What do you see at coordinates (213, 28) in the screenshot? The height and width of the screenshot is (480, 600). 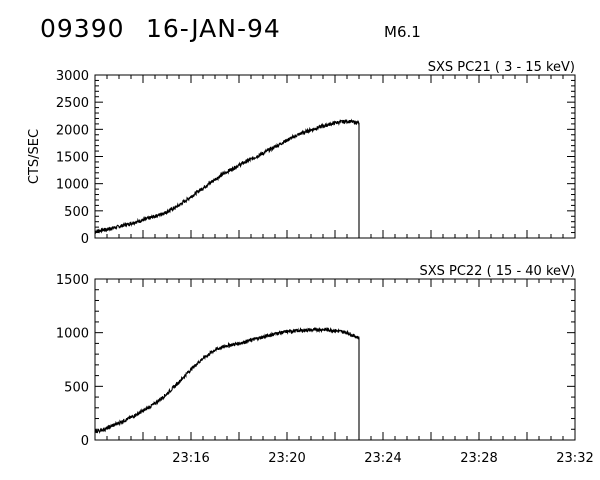 I see `event-date: 16-JAN-94` at bounding box center [213, 28].